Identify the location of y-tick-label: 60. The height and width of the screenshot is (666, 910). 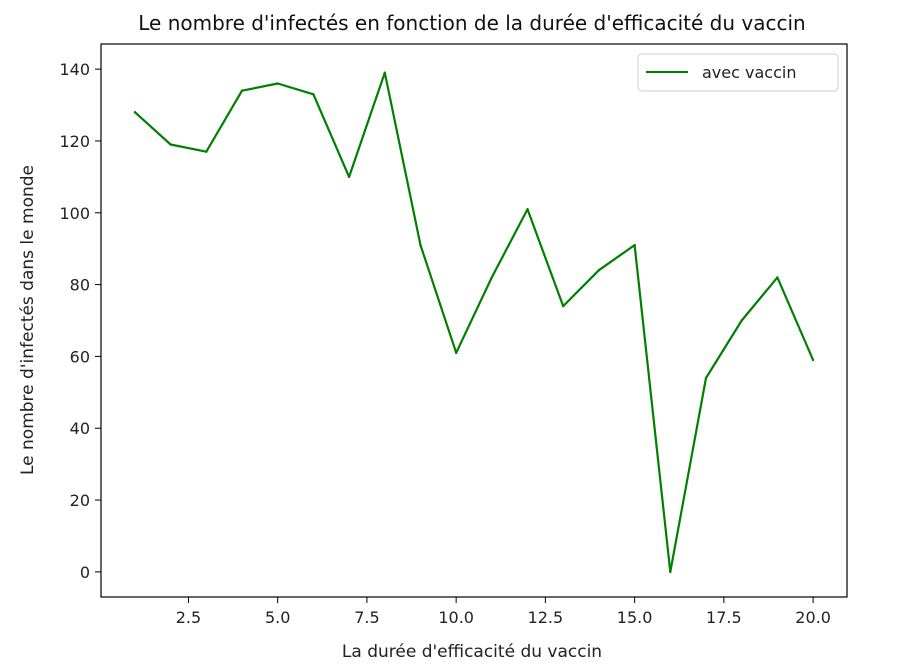
(80, 356).